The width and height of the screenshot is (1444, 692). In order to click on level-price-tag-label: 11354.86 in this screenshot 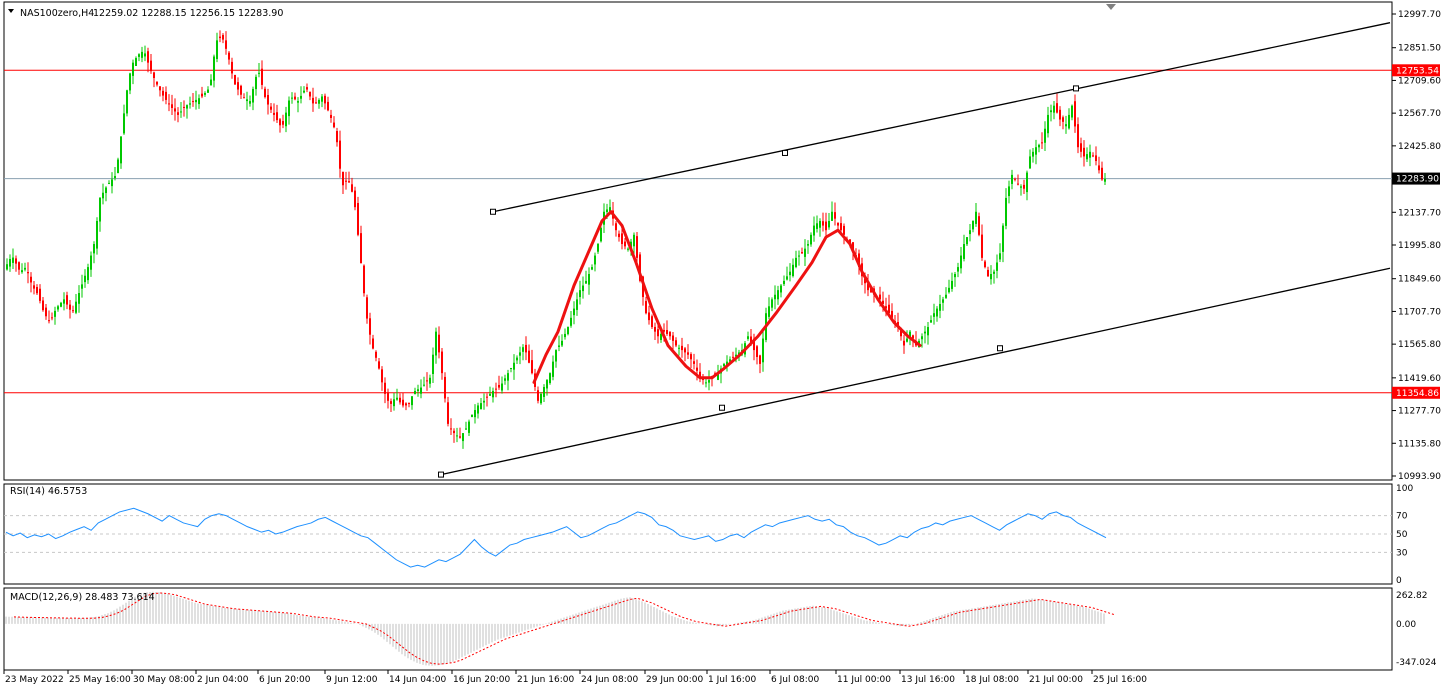, I will do `click(1417, 394)`.